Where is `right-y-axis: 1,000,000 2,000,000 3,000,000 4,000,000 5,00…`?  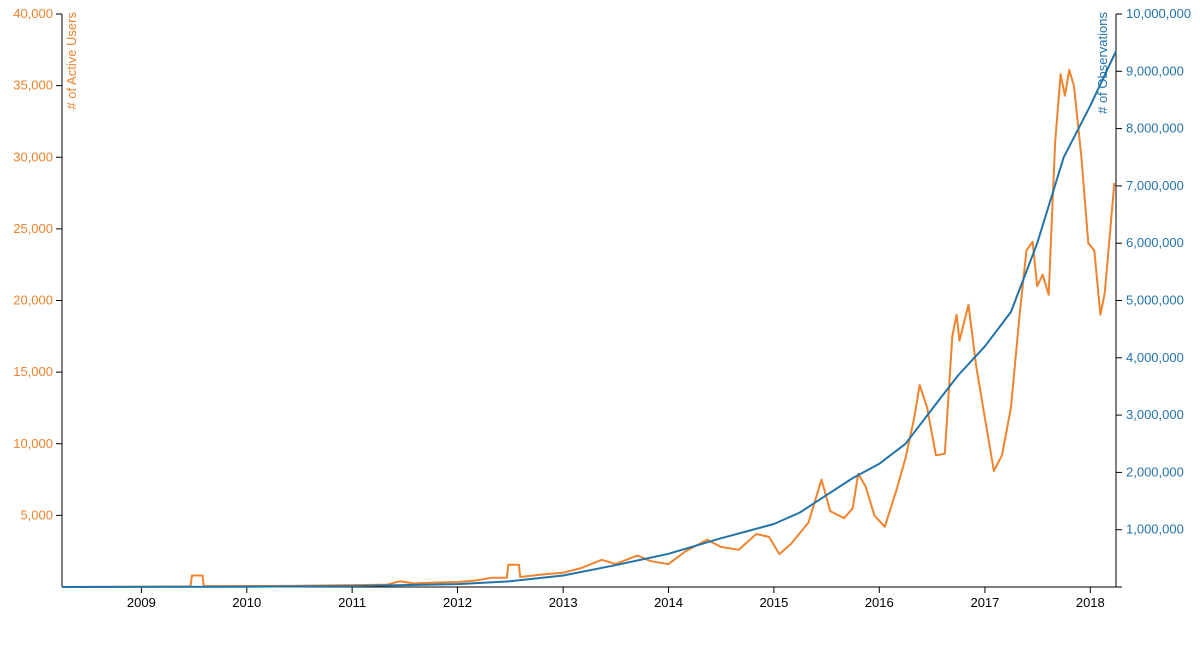 right-y-axis: 1,000,000 2,000,000 3,000,000 4,000,000 5,00… is located at coordinates (1153, 297).